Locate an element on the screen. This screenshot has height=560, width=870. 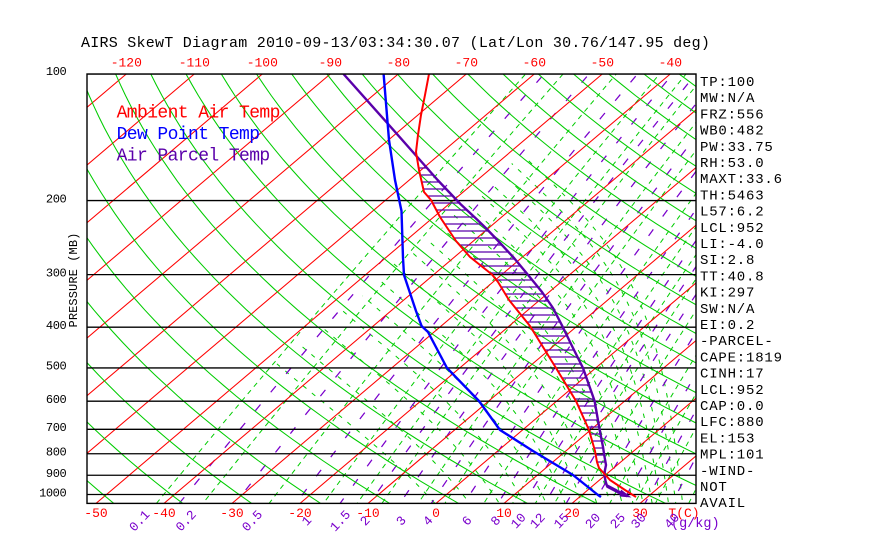
svg-text: 1000 is located at coordinates (52, 493).